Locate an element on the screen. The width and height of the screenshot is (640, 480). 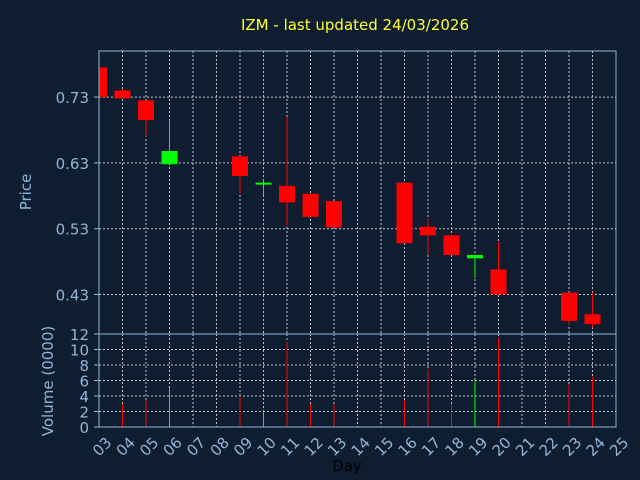
x-tick-label: 24 is located at coordinates (596, 447).